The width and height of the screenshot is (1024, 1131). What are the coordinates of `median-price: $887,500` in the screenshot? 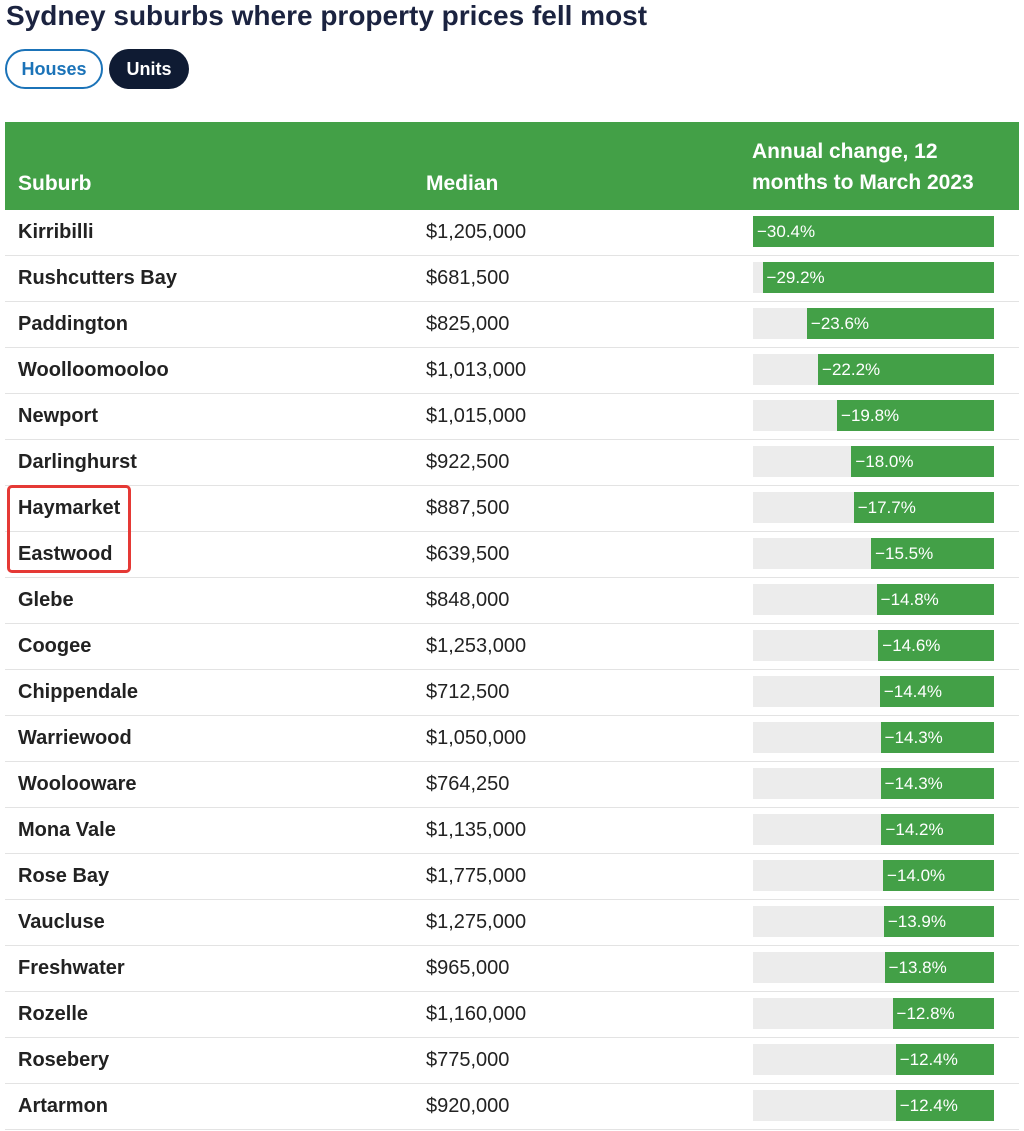 It's located at (468, 508).